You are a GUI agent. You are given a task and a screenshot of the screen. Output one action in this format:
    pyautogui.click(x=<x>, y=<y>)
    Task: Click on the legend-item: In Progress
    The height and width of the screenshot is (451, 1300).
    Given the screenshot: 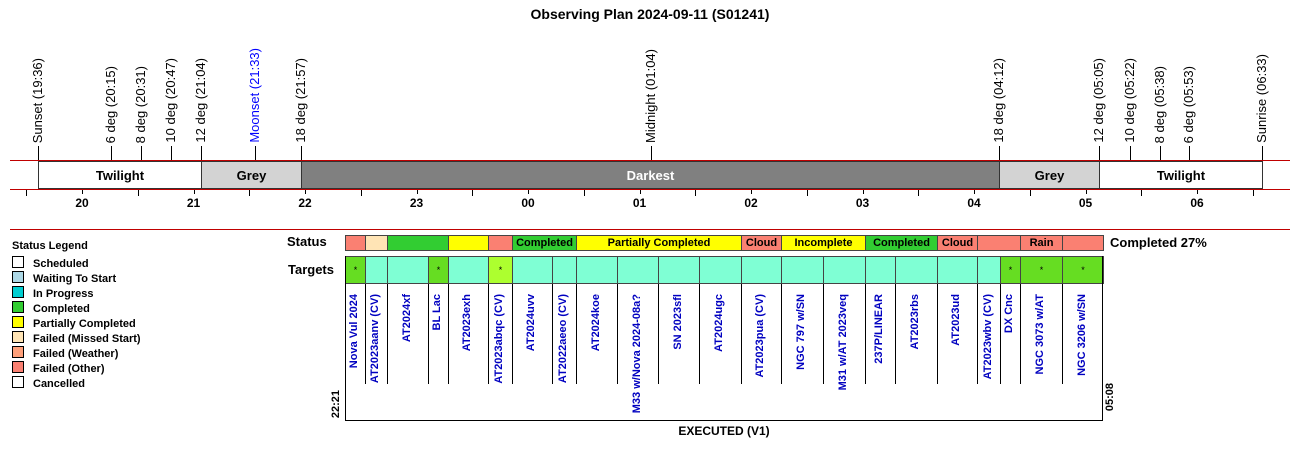 What is the action you would take?
    pyautogui.click(x=53, y=293)
    